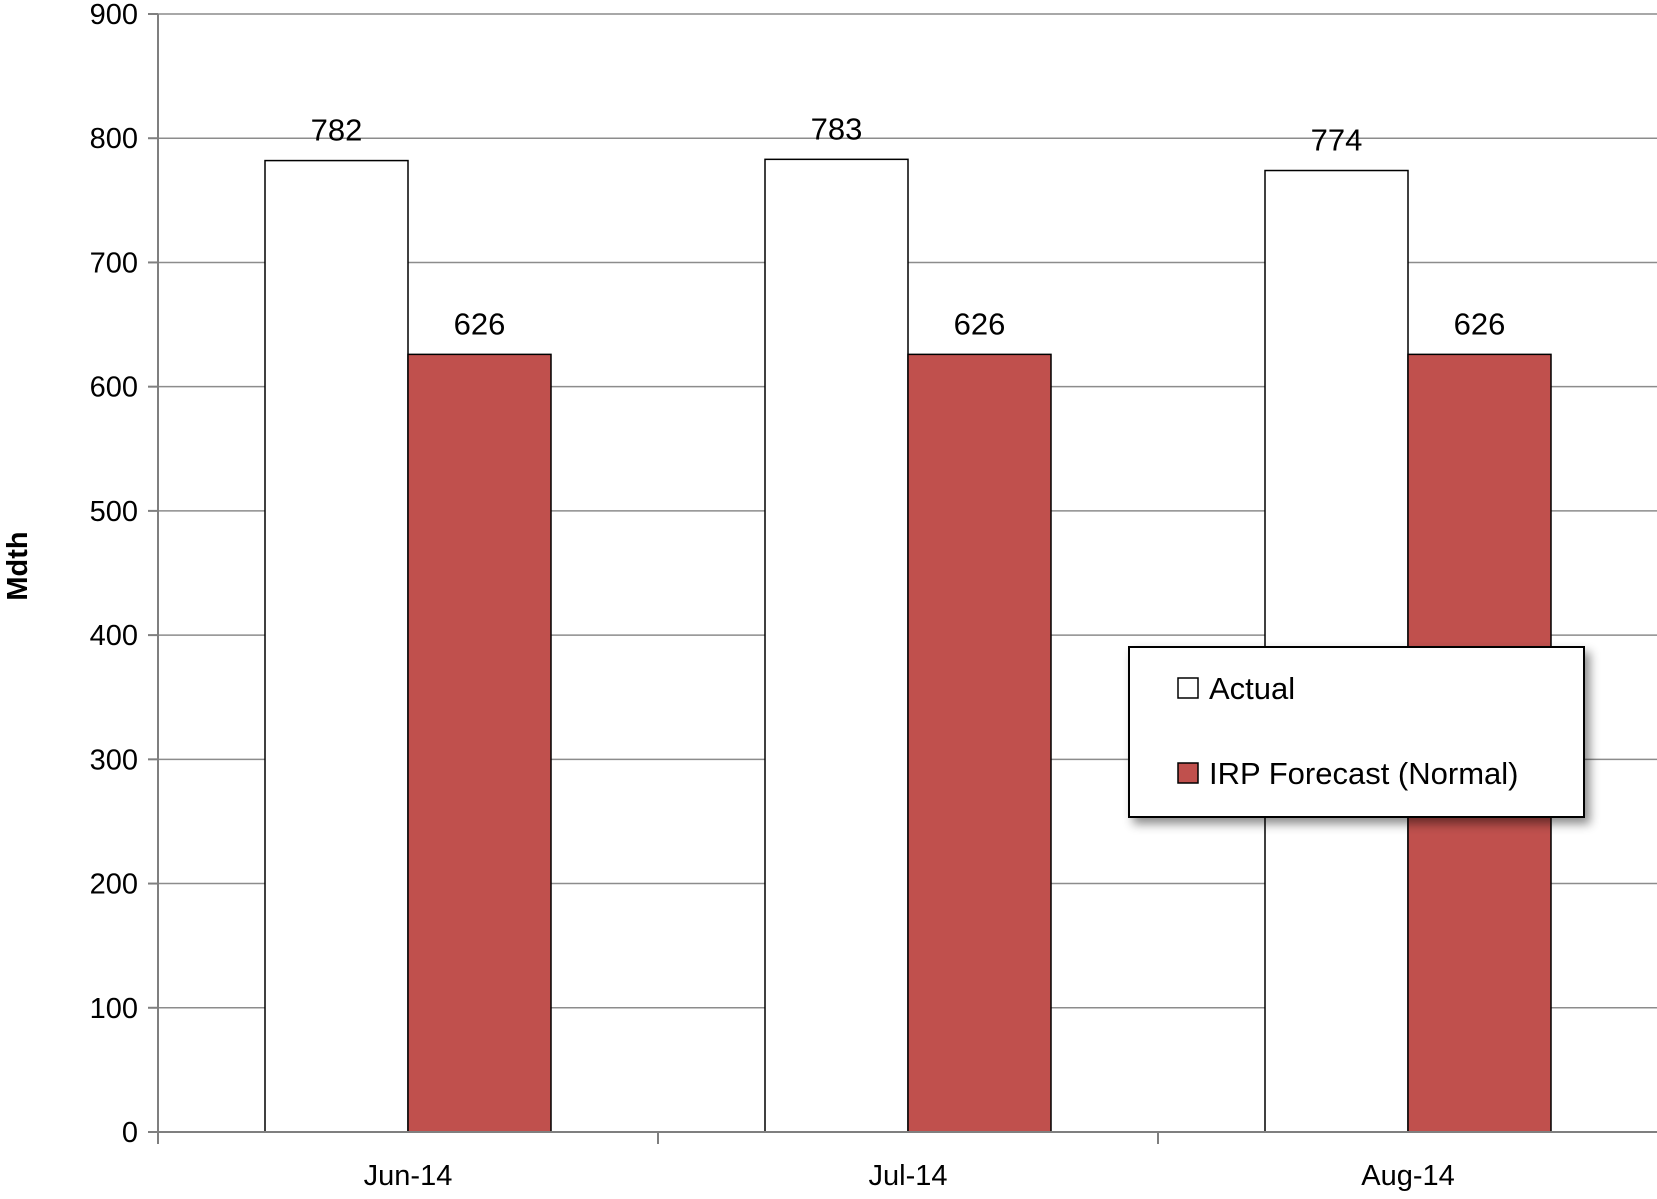  I want to click on y-tick-label: 100, so click(114, 1009).